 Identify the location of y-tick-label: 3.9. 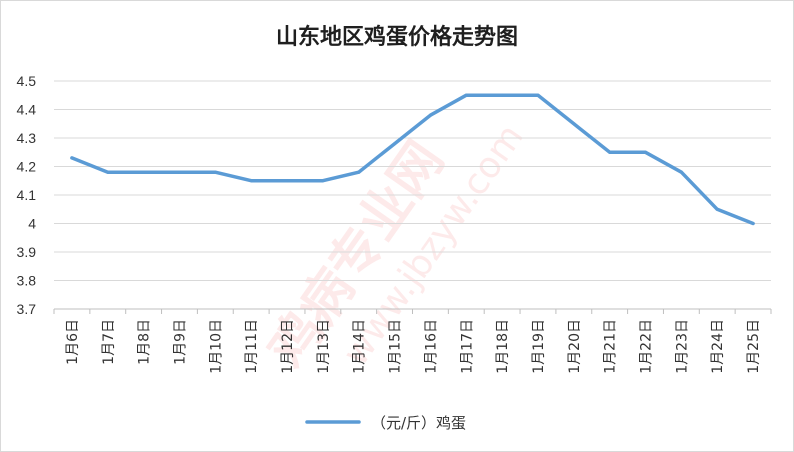
(27, 252).